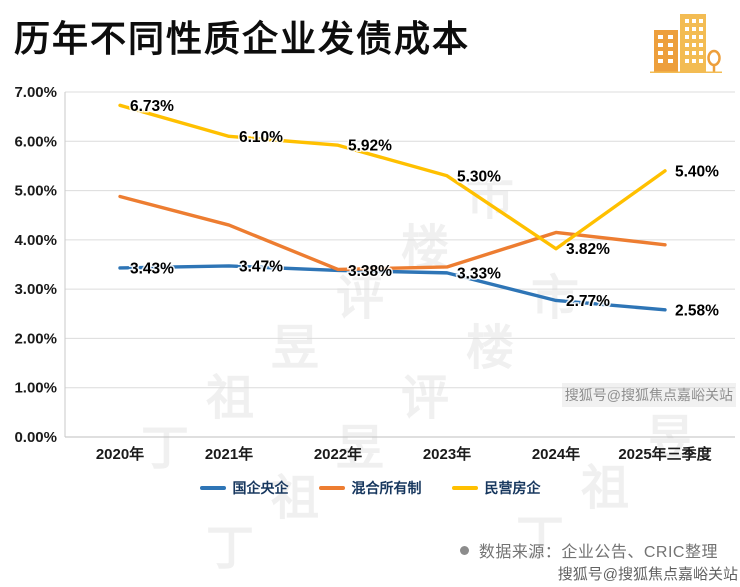 This screenshot has width=740, height=587. I want to click on legend-item: 混合所有制, so click(370, 488).